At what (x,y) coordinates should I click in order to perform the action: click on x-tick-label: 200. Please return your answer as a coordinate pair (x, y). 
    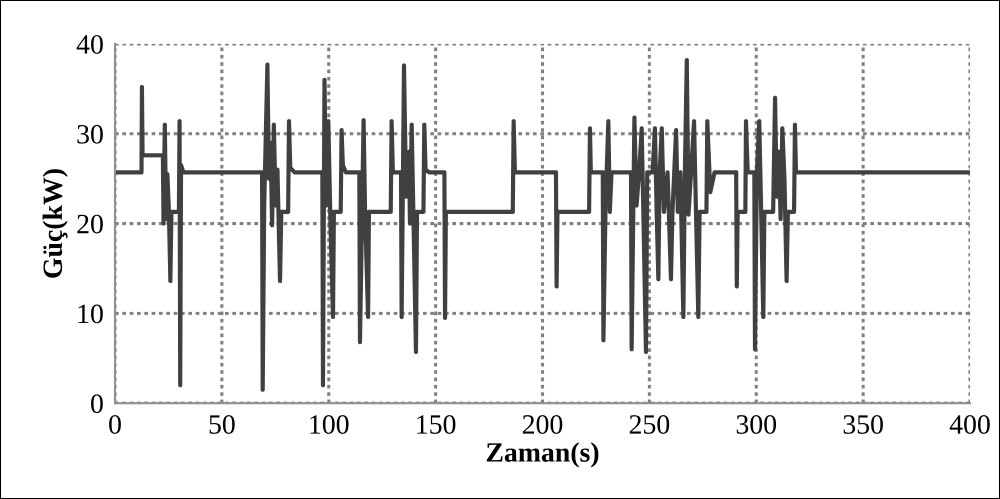
    Looking at the image, I should click on (542, 424).